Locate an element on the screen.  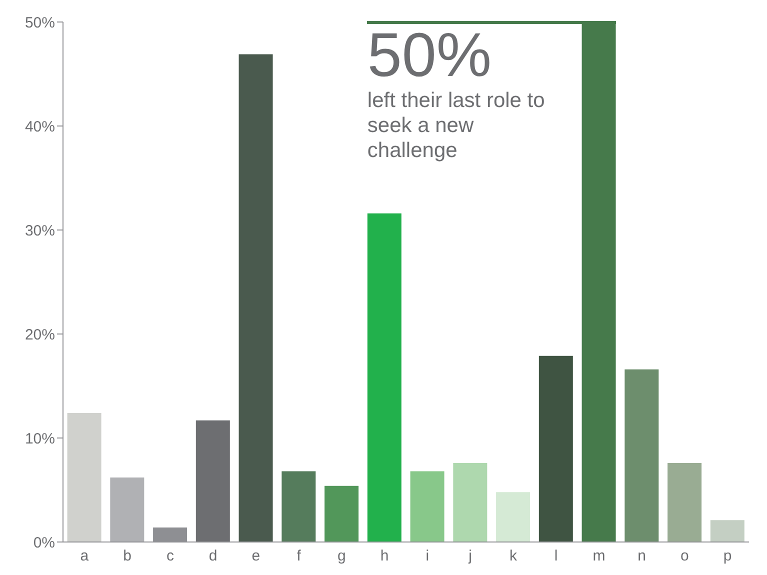
x-tick-label: c is located at coordinates (170, 556).